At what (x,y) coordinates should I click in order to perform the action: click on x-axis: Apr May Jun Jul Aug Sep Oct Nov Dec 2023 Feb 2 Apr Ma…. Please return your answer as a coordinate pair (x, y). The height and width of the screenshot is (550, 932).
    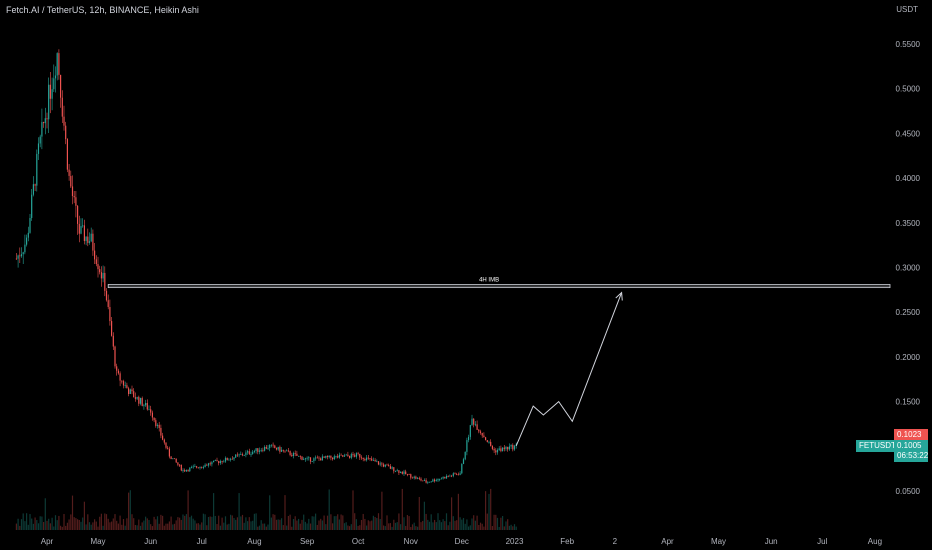
    Looking at the image, I should click on (461, 541).